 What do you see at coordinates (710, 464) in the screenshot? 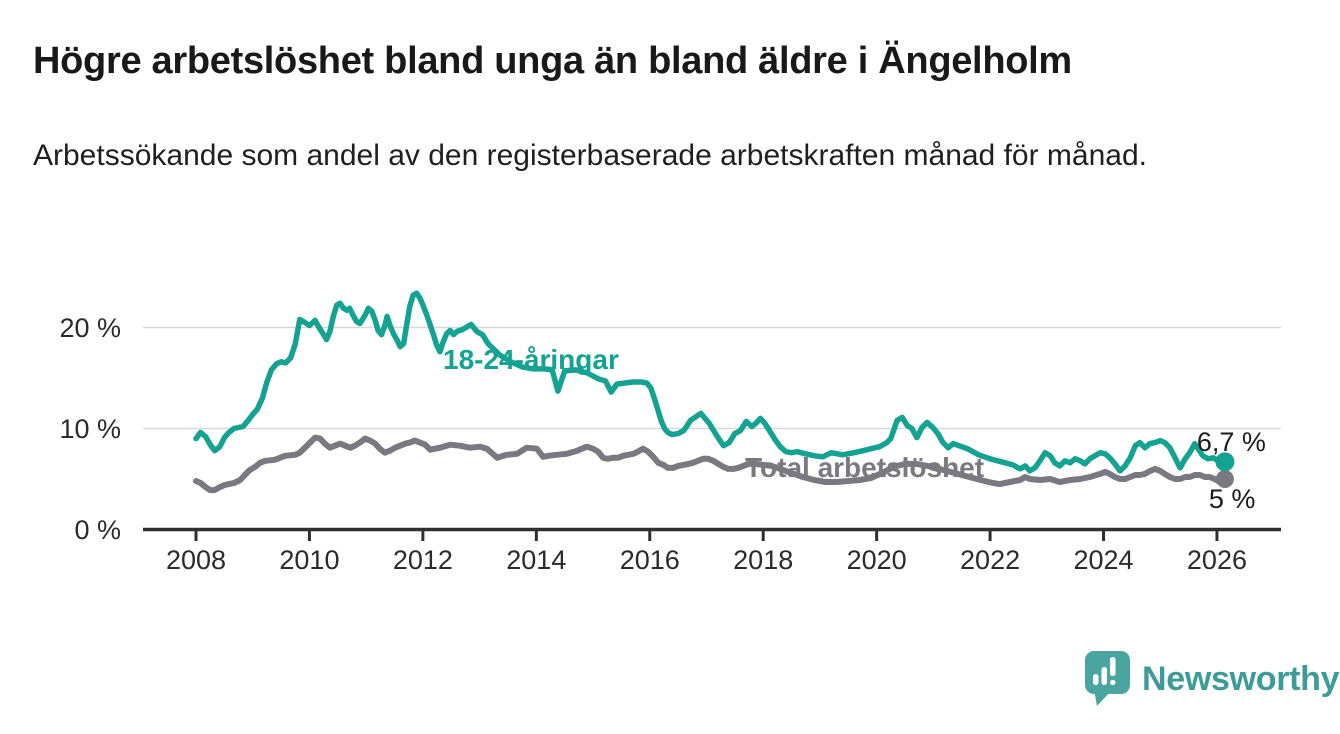
I see `line-total` at bounding box center [710, 464].